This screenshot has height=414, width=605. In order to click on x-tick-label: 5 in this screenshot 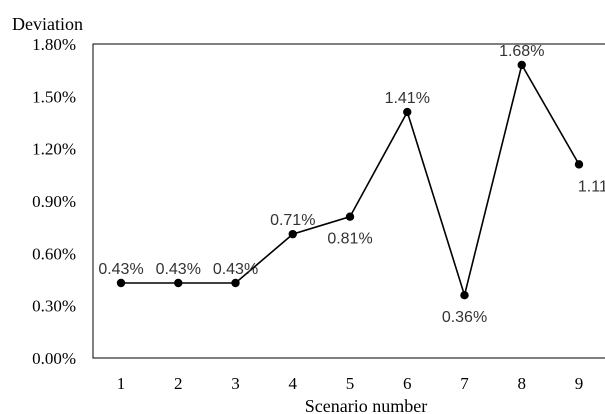, I will do `click(350, 383)`.